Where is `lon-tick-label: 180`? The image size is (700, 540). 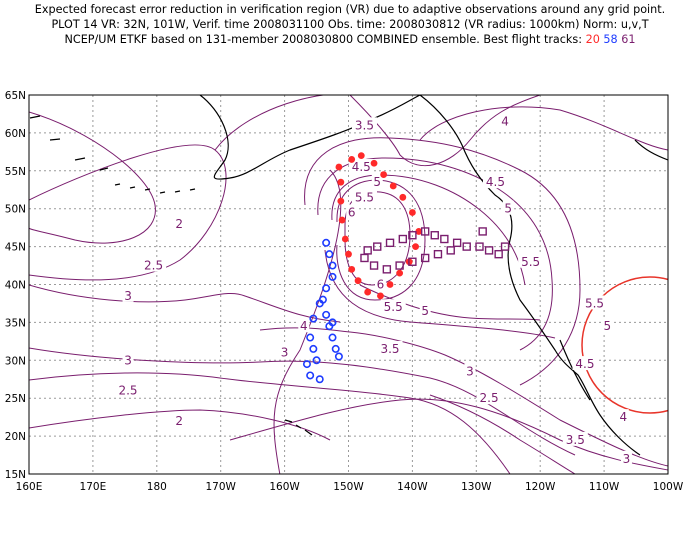
lon-tick-label: 180 is located at coordinates (157, 487).